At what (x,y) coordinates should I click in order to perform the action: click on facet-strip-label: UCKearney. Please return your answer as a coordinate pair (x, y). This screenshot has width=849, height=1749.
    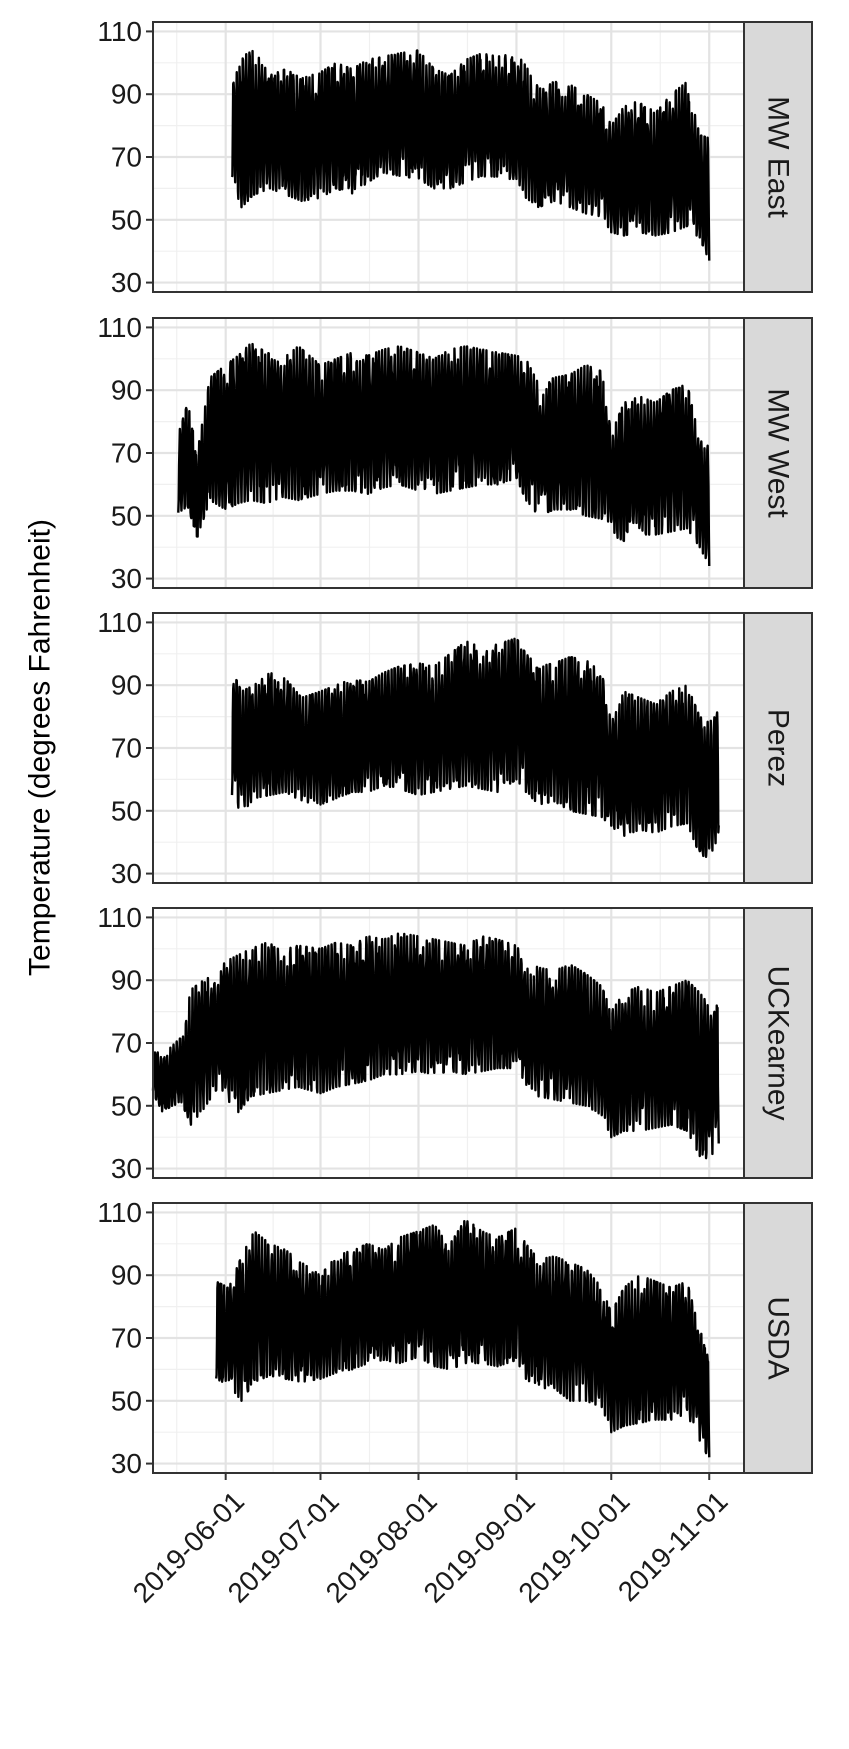
    Looking at the image, I should click on (778, 1042).